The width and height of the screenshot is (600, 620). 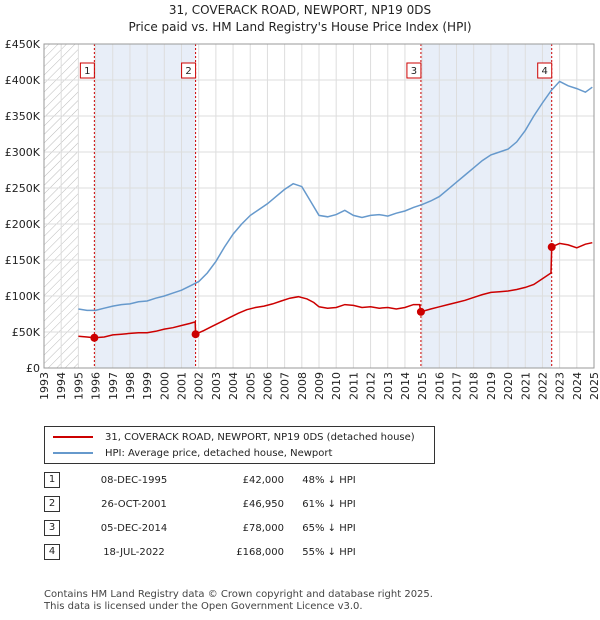 I want to click on x-tick-label: 2021, so click(x=525, y=386).